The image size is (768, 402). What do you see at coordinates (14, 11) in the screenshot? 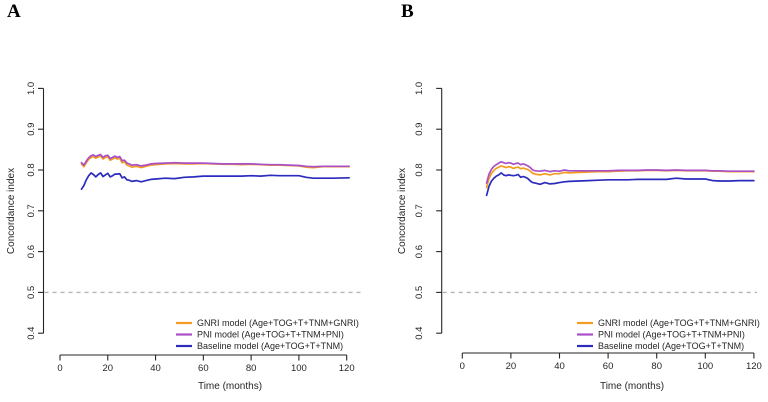
I see `panel-label-A: A` at bounding box center [14, 11].